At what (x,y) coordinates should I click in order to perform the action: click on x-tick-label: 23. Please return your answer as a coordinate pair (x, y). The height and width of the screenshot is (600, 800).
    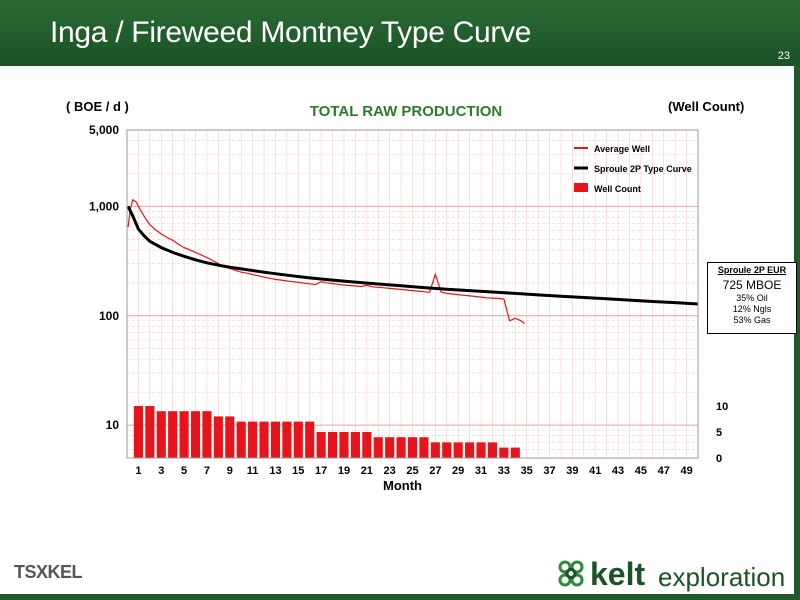
    Looking at the image, I should click on (390, 471).